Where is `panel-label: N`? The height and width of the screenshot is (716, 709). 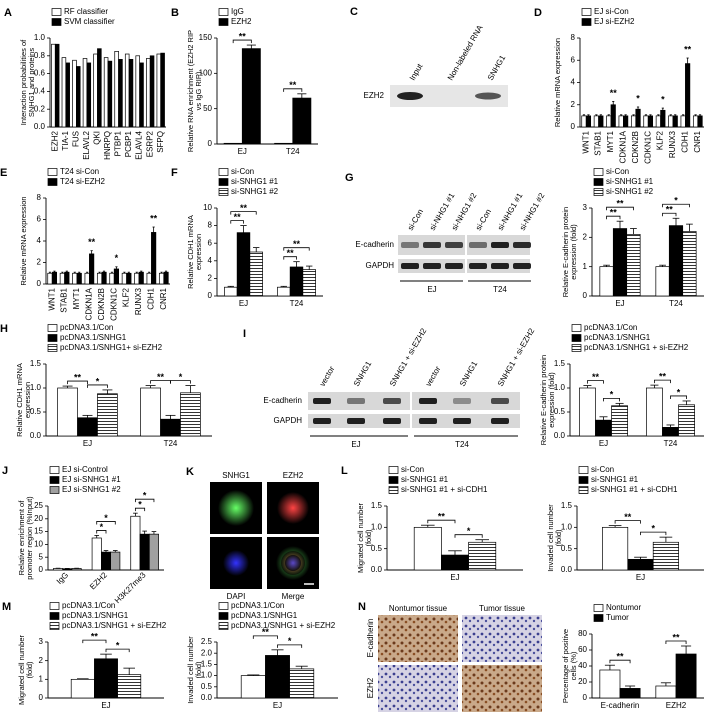
panel-label: N is located at coordinates (362, 607).